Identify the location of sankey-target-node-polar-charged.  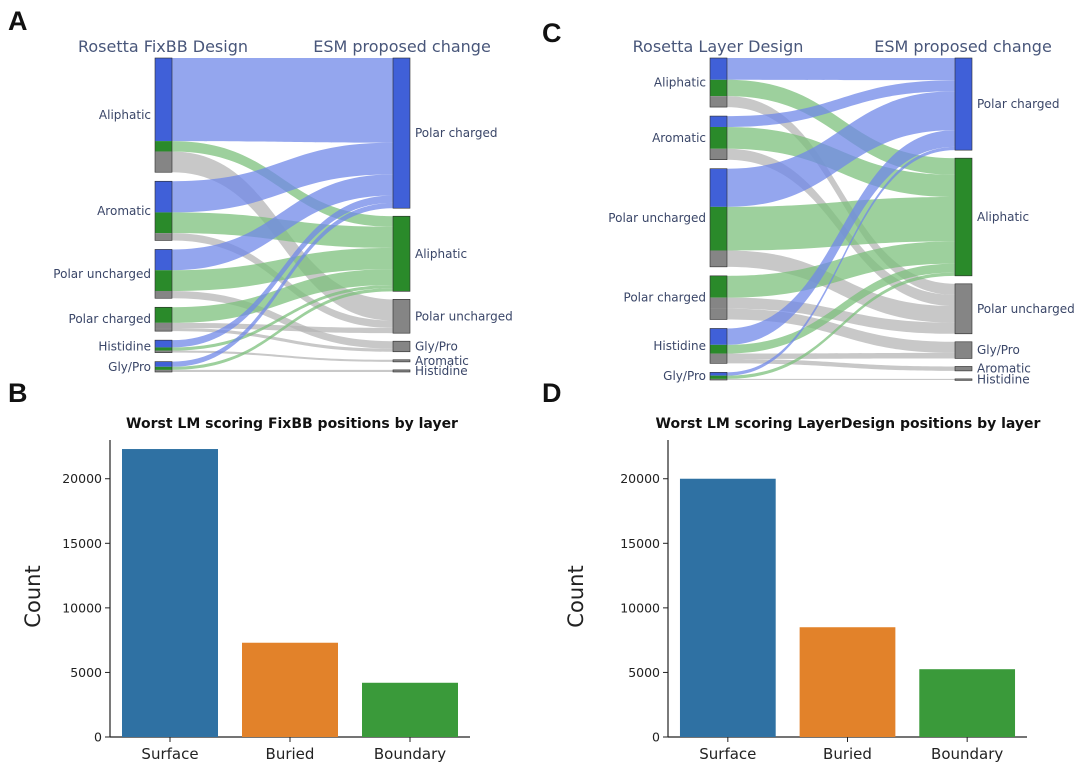
(401, 133).